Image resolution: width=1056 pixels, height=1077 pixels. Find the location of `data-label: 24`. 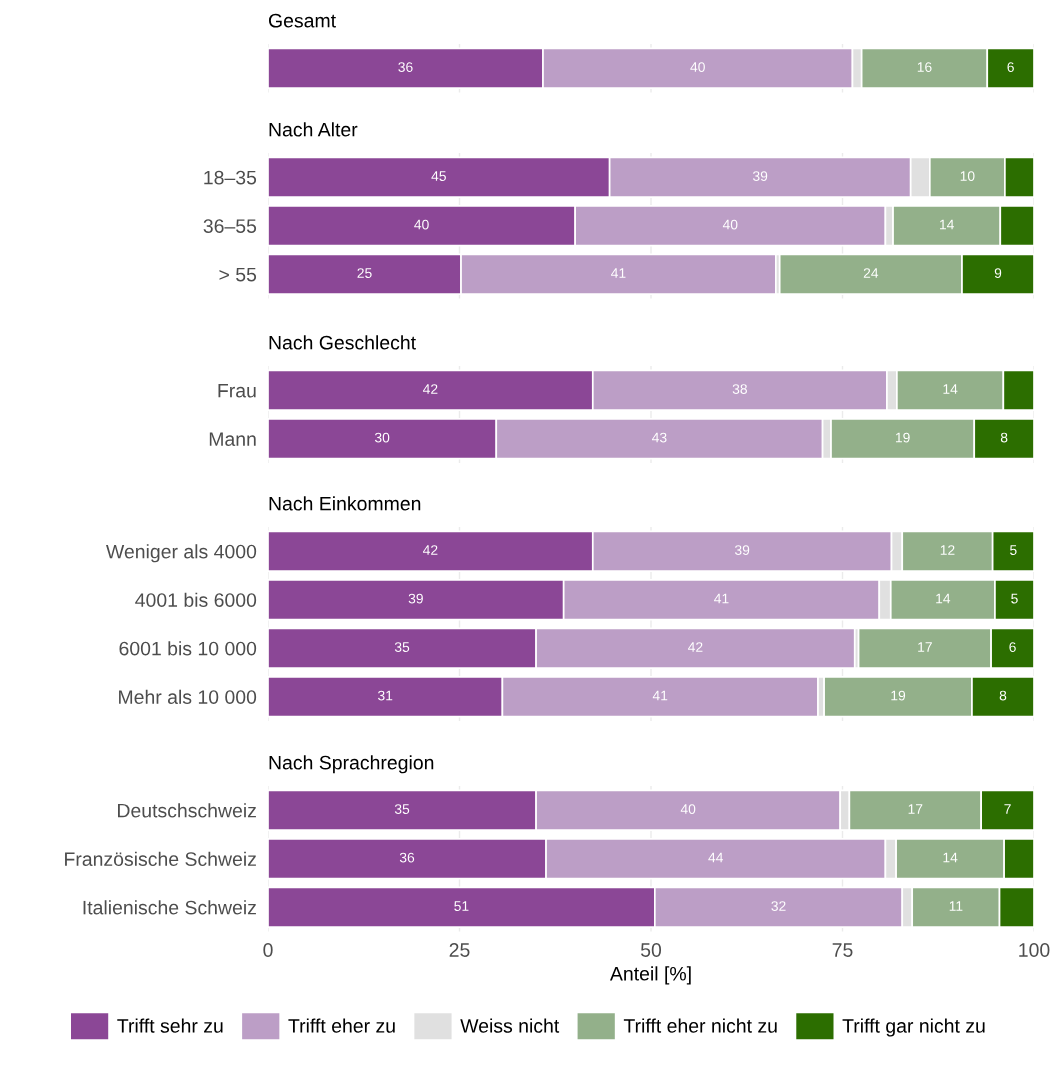

data-label: 24 is located at coordinates (871, 273).